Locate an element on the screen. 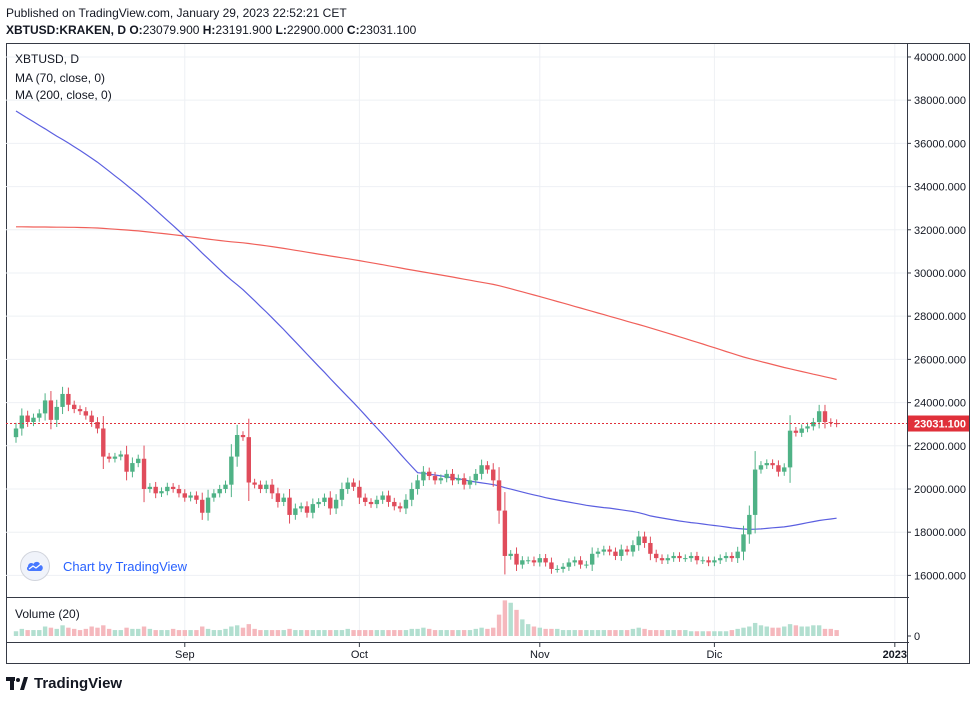 The width and height of the screenshot is (978, 702). legend-ma70: MA (70, close, 0) is located at coordinates (60, 78).